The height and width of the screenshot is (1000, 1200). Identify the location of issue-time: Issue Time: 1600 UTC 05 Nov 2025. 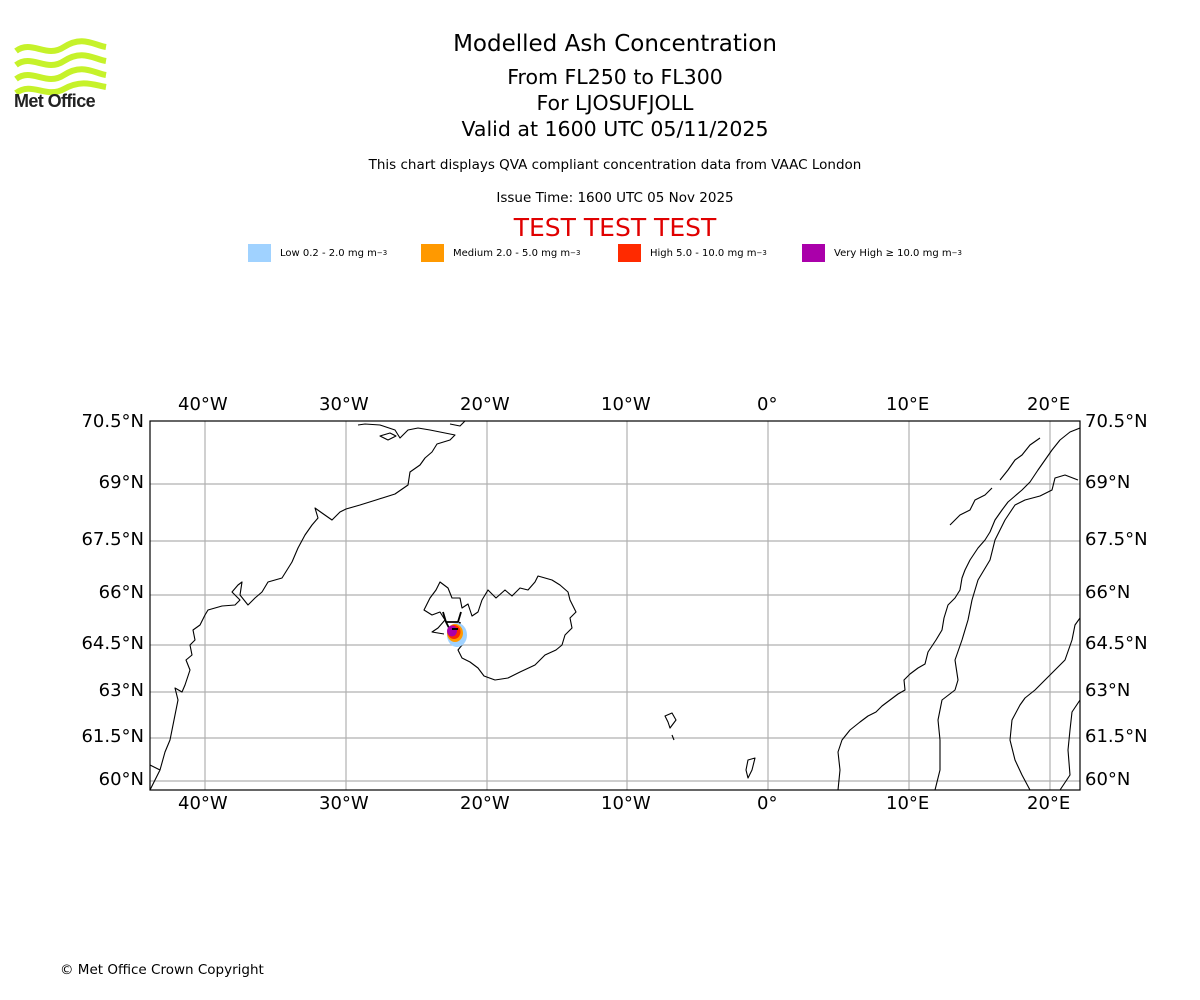
(615, 198).